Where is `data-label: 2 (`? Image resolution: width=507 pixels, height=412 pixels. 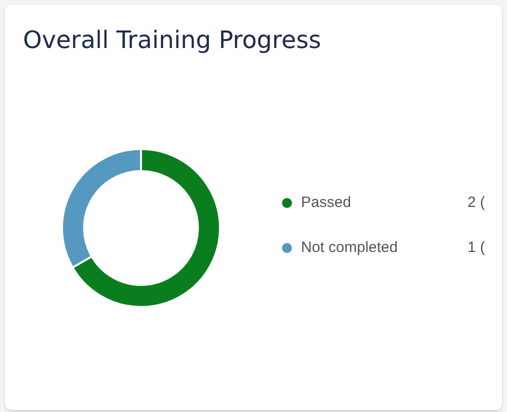
data-label: 2 ( is located at coordinates (476, 203).